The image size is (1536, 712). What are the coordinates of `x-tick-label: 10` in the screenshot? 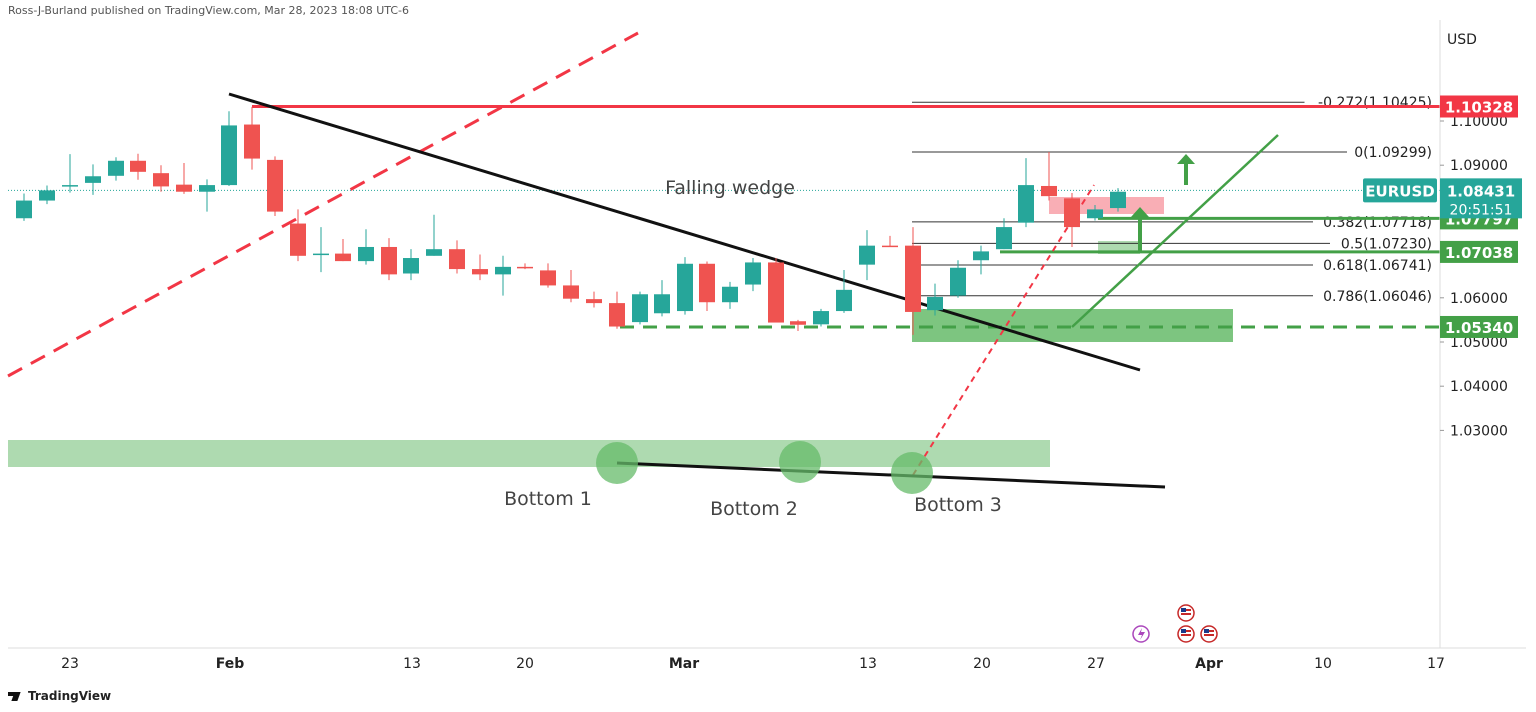 It's located at (1323, 664).